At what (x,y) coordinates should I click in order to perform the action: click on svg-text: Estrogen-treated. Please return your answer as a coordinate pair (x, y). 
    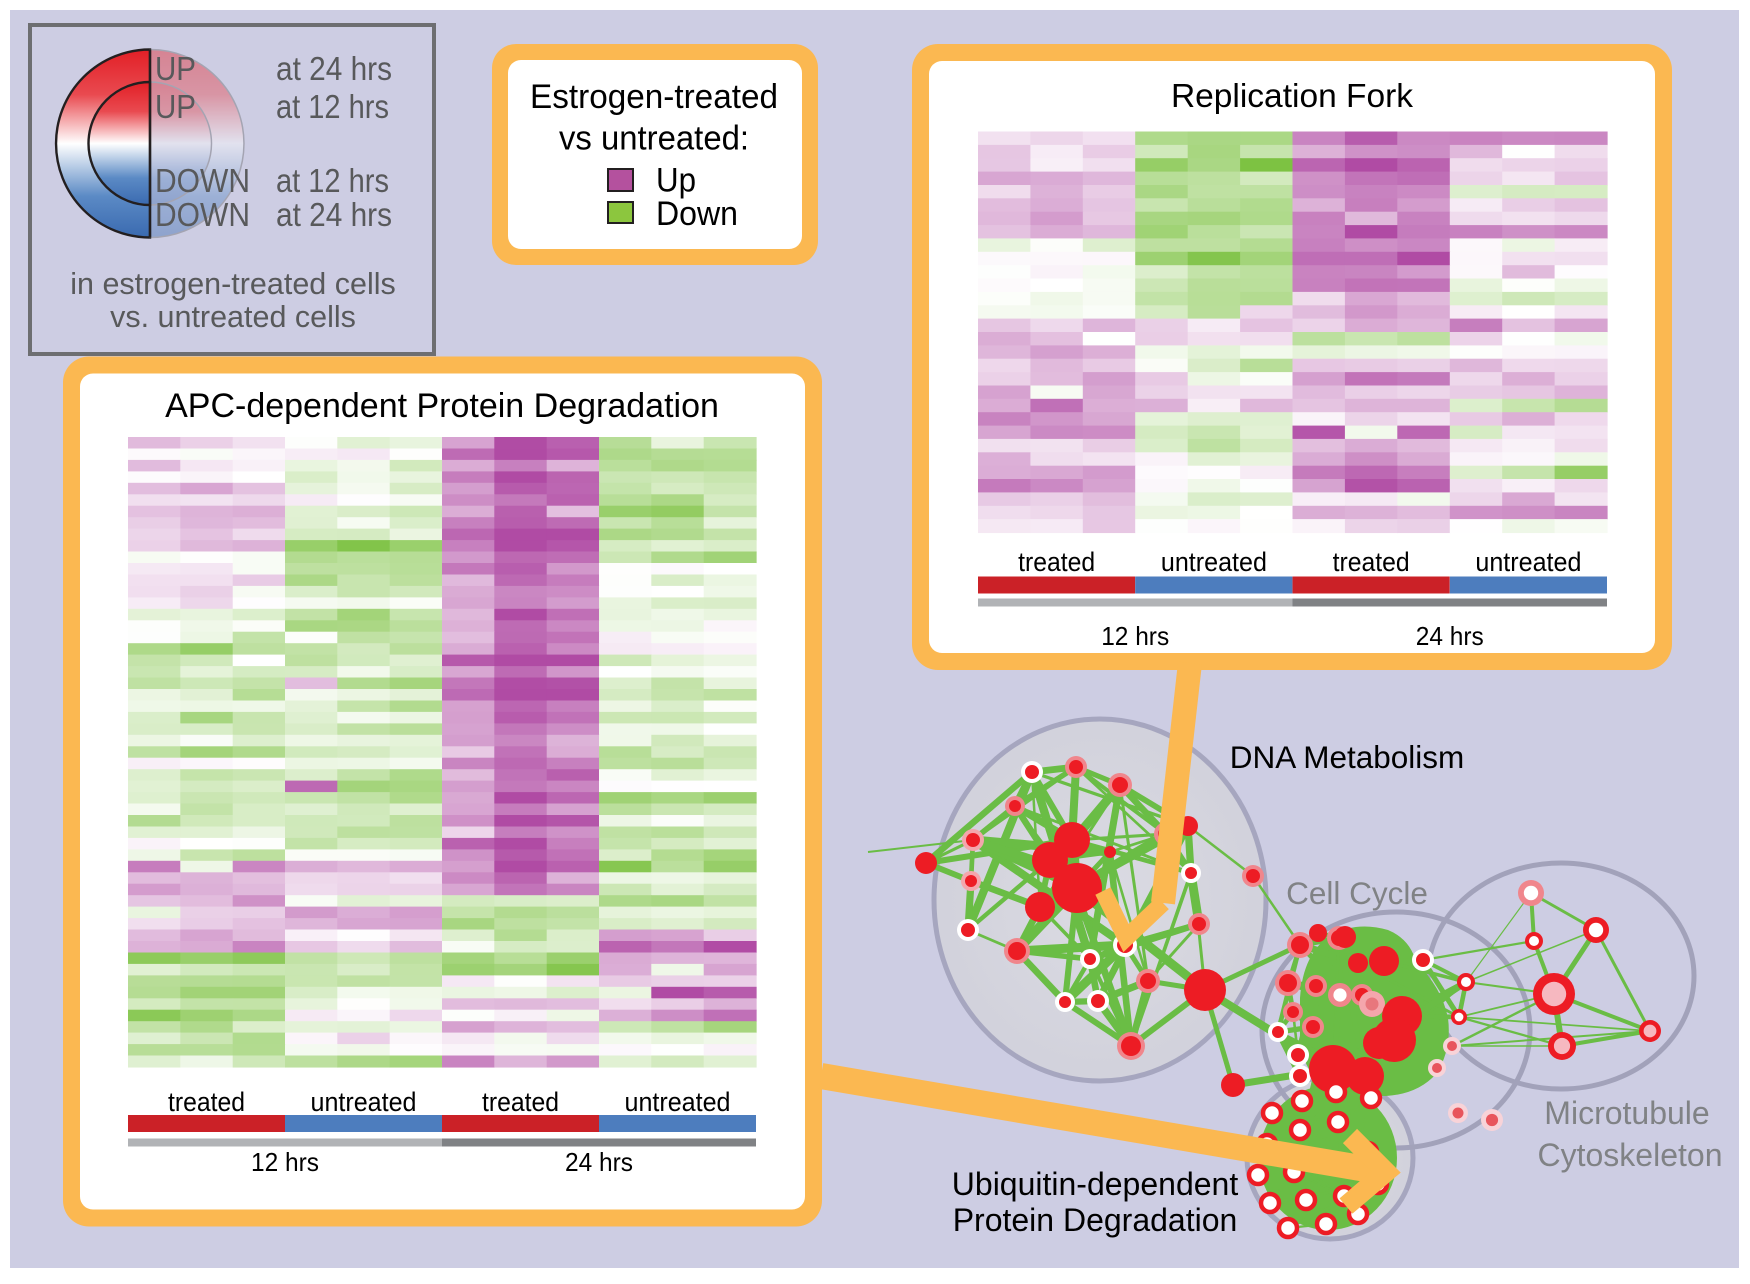
    Looking at the image, I should click on (654, 97).